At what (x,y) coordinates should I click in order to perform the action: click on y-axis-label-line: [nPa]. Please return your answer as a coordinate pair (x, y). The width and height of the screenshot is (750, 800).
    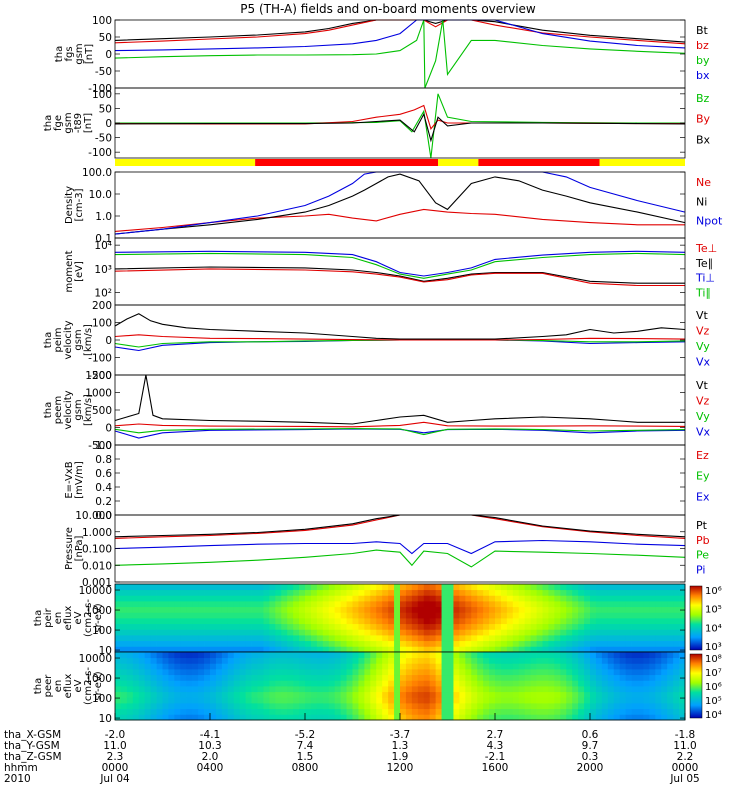
    Looking at the image, I should click on (79, 548).